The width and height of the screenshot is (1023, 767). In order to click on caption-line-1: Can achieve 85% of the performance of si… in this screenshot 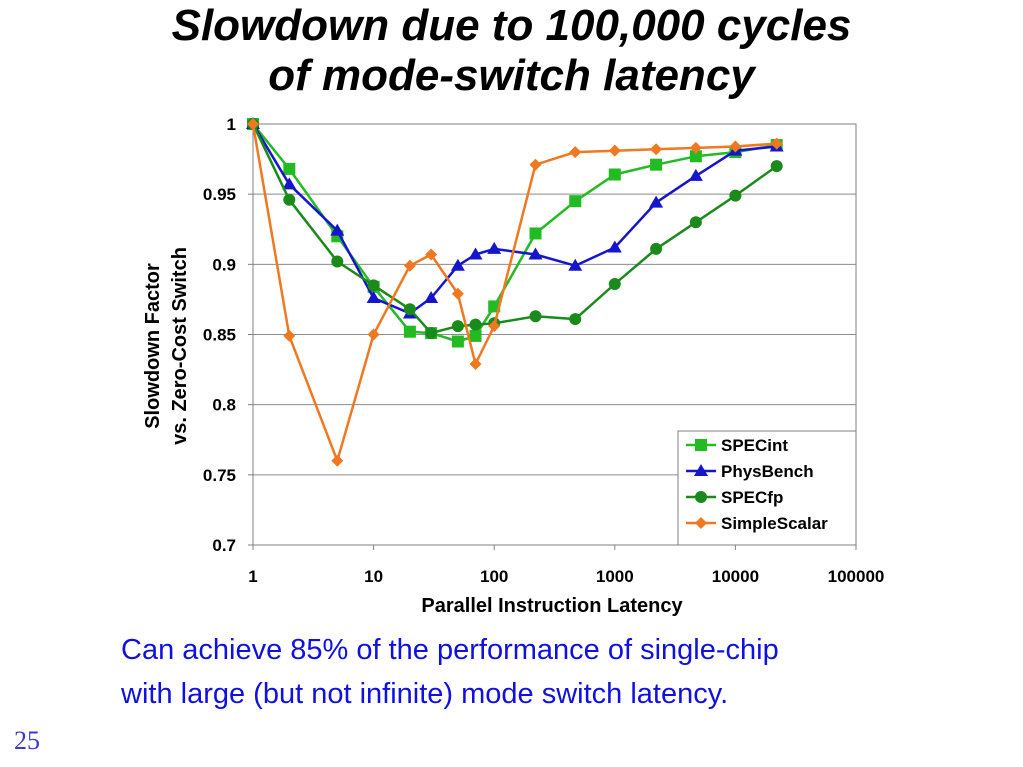, I will do `click(450, 650)`.